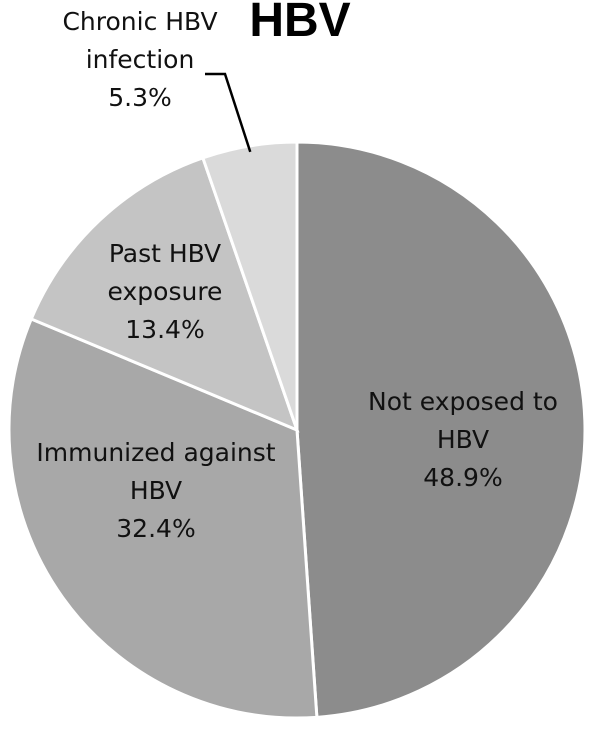 This screenshot has width=596, height=734. I want to click on slice-label-line: Not exposed to, so click(463, 401).